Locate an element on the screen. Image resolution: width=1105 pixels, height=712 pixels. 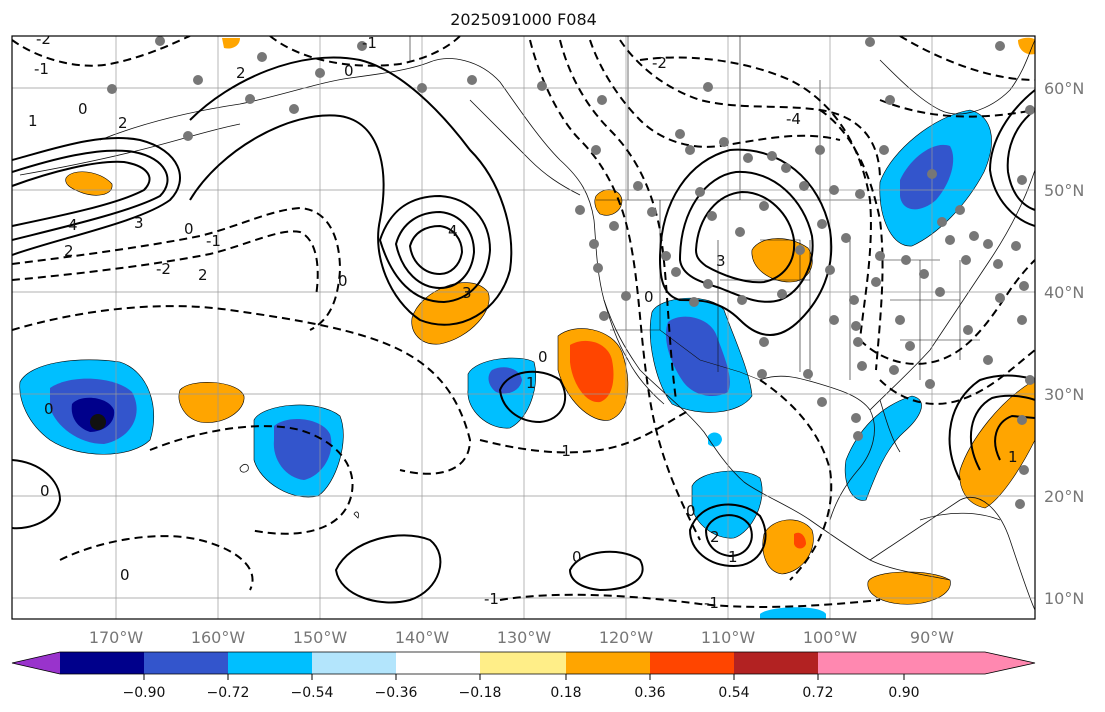
lon-label-130w: 130°W is located at coordinates (524, 637).